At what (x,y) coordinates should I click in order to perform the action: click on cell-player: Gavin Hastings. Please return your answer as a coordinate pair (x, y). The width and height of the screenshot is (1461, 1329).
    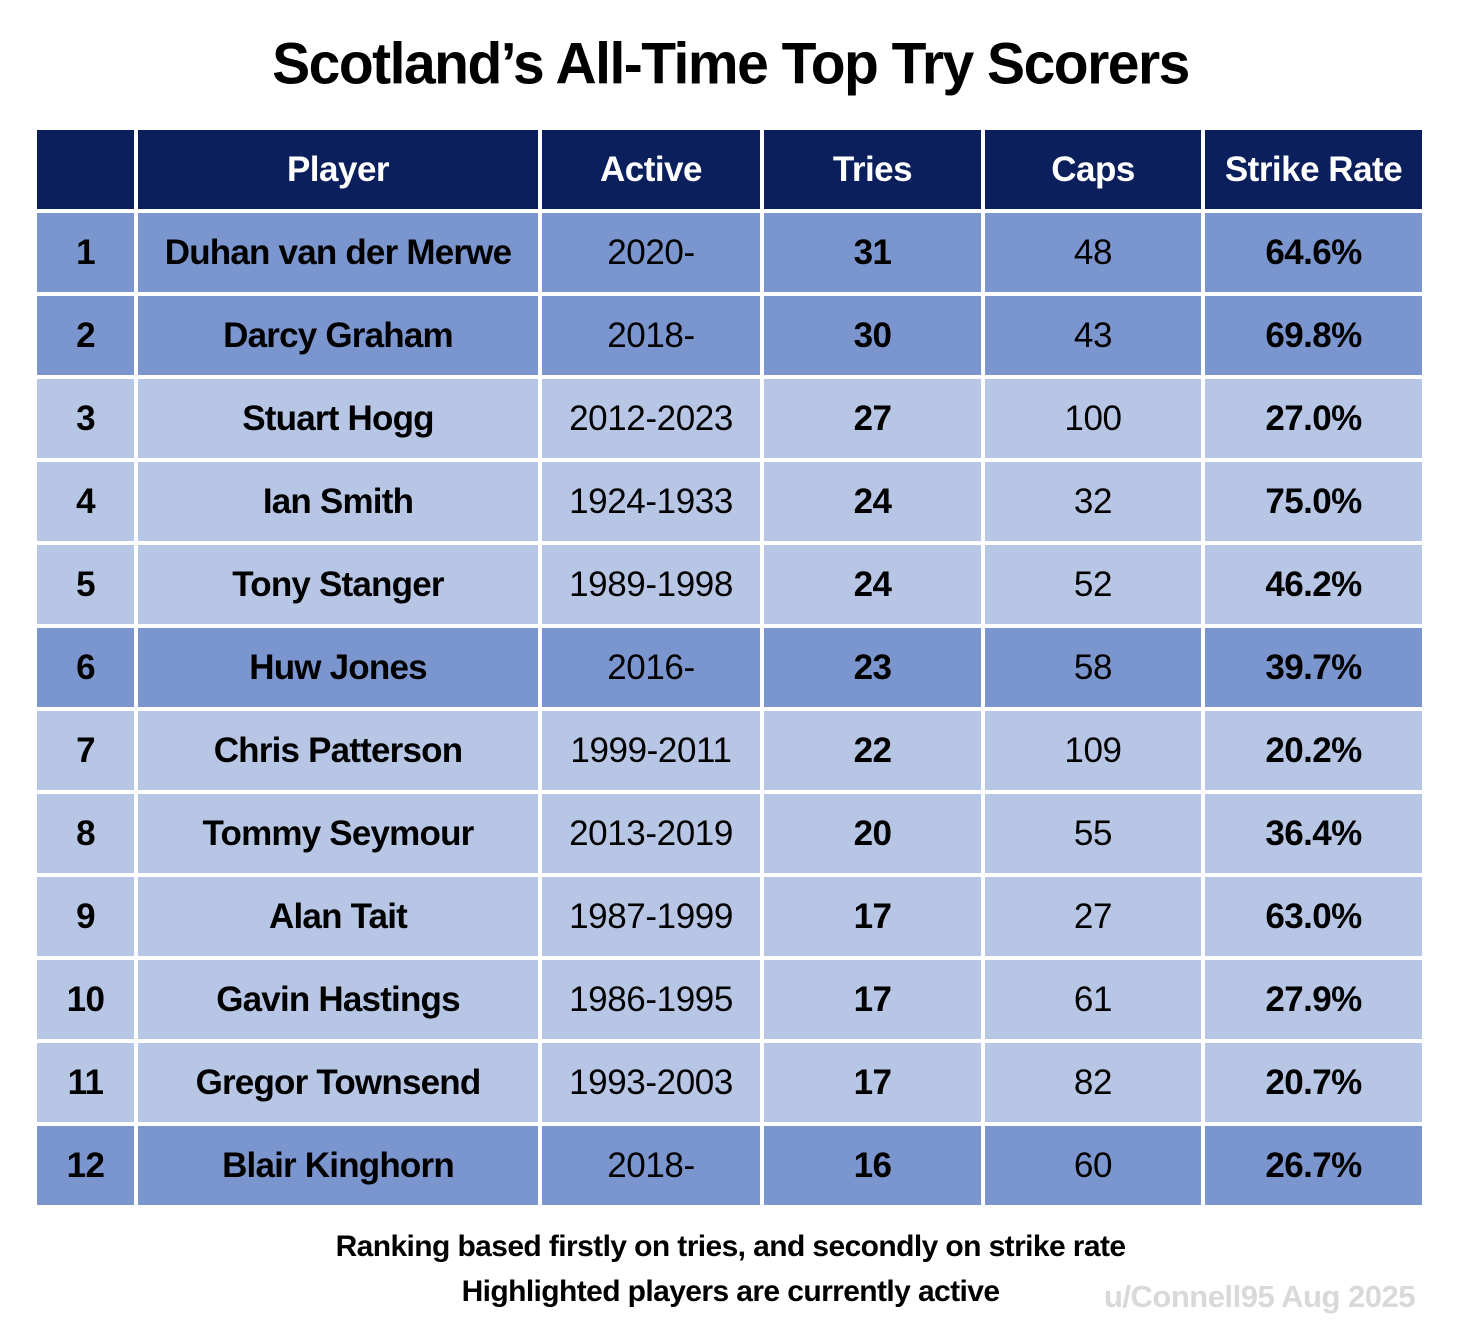
    Looking at the image, I should click on (338, 999).